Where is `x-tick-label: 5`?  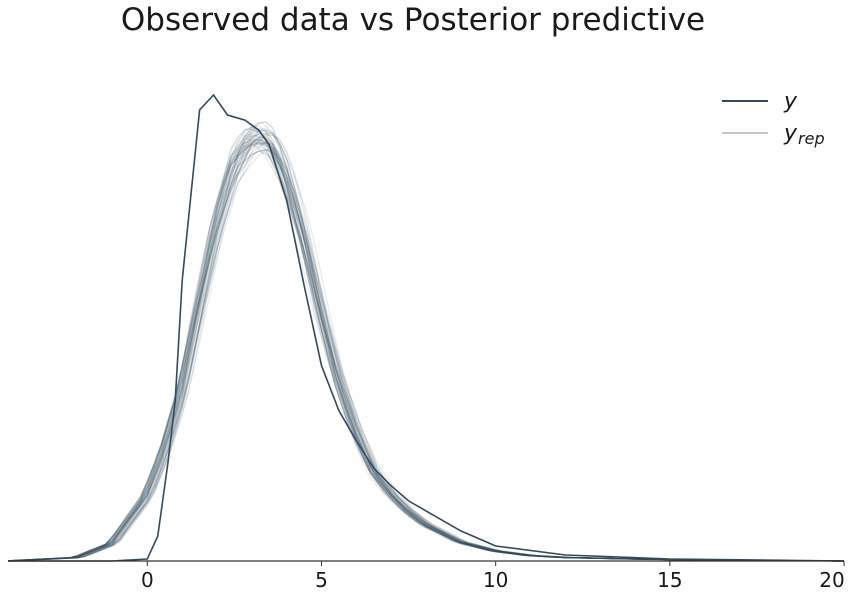 x-tick-label: 5 is located at coordinates (321, 580).